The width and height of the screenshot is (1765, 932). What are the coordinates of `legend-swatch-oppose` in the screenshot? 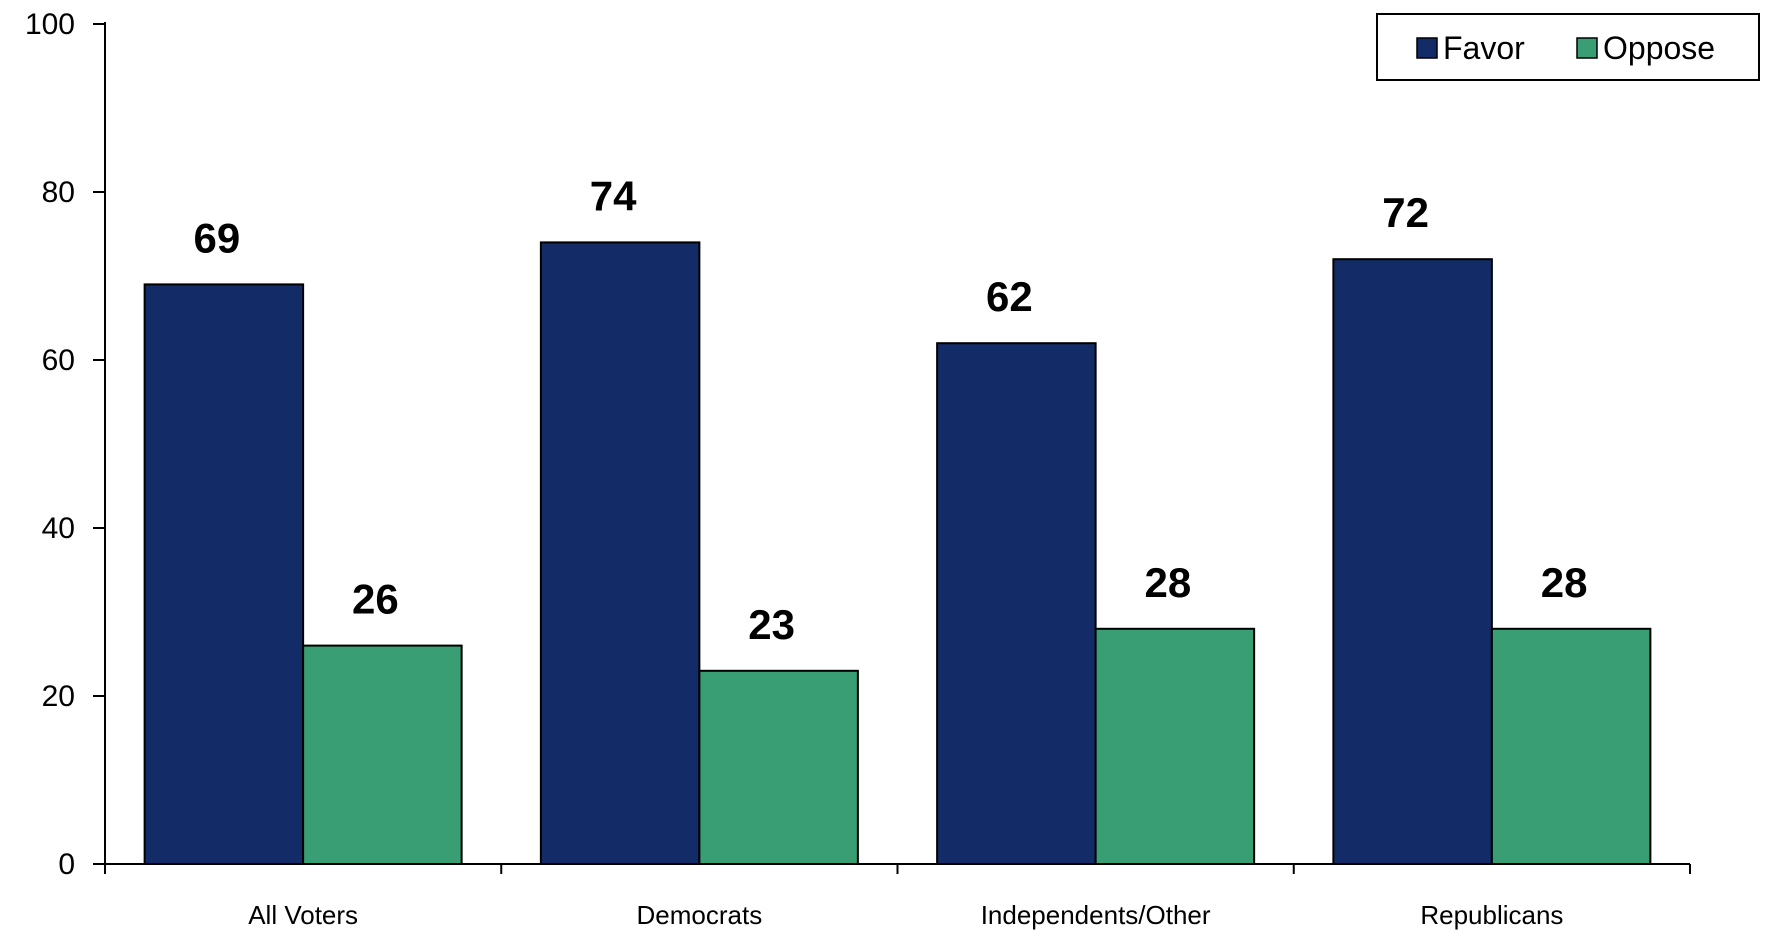 It's located at (1587, 48).